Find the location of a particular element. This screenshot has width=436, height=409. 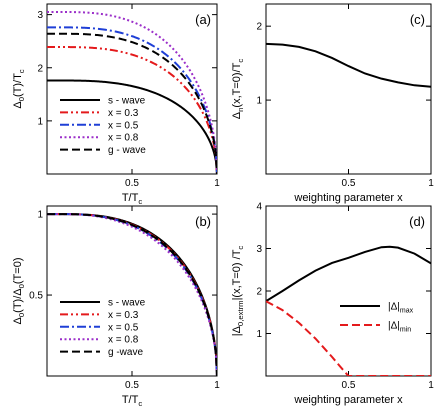

y-axis-label: Δ0(T)/Tc is located at coordinates (19, 88).